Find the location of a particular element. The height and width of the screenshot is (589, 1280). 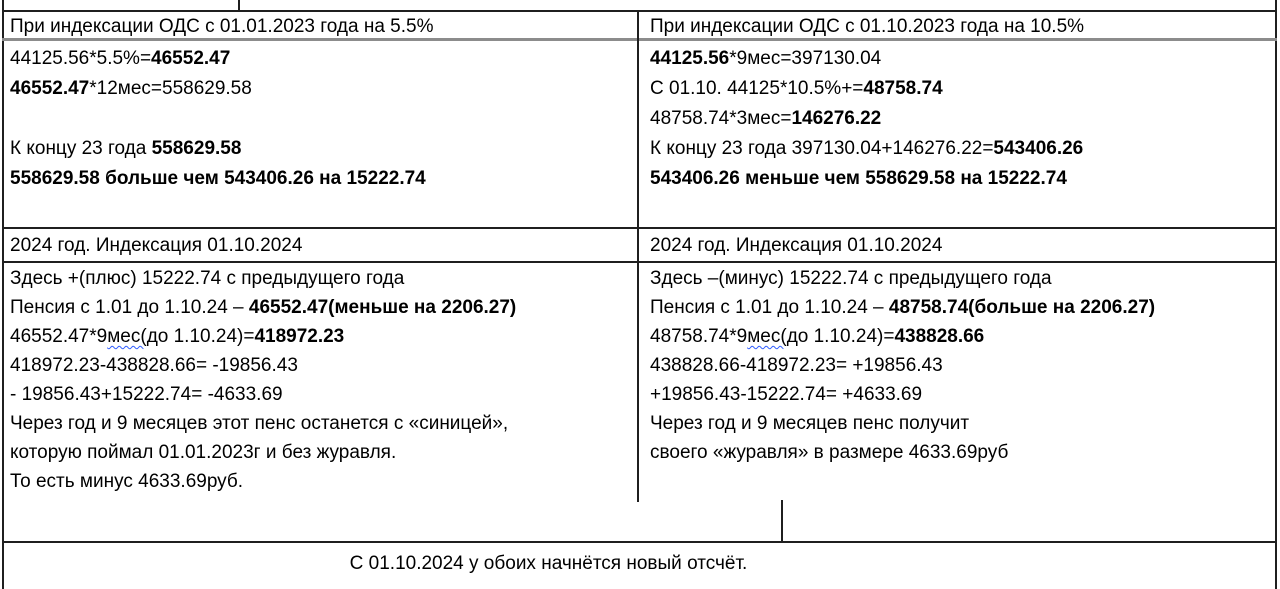

text-line: своего «журавля» в размере 4633.69руб is located at coordinates (961, 452).